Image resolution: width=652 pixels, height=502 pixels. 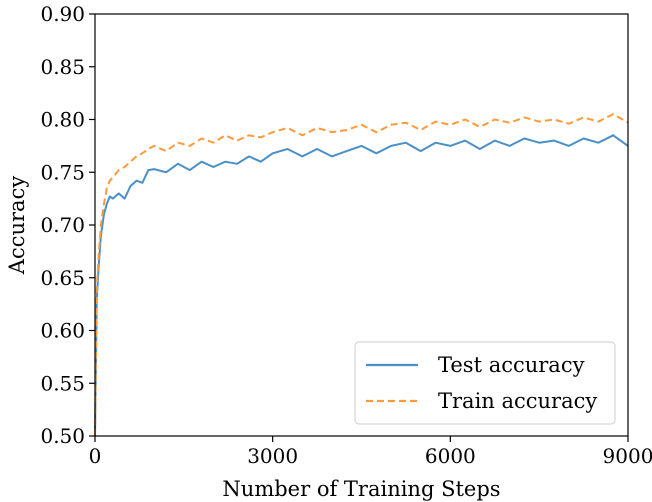 What do you see at coordinates (62, 278) in the screenshot?
I see `y-tick-label: 0.65` at bounding box center [62, 278].